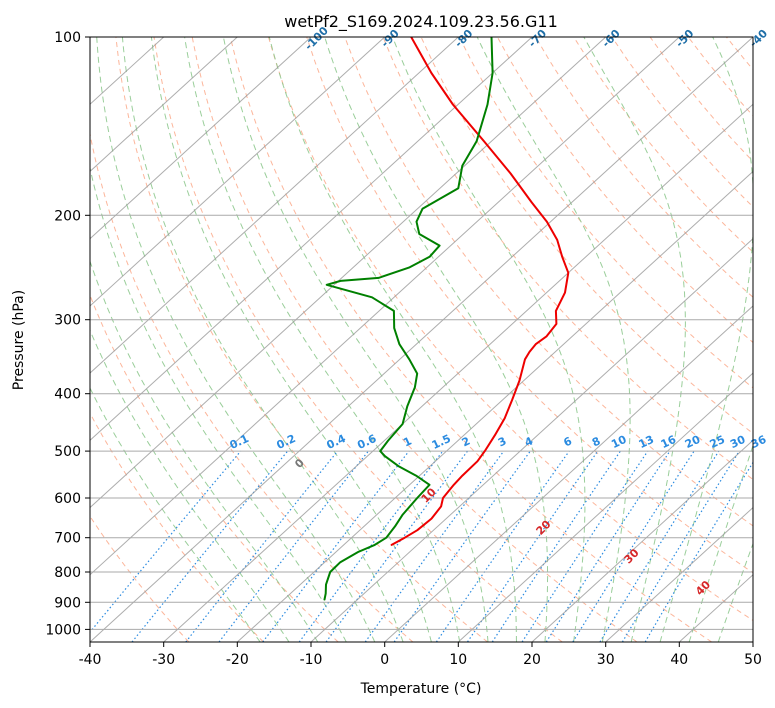  Describe the element at coordinates (646, 442) in the screenshot. I see `mixing-ratio-label: 13` at that location.